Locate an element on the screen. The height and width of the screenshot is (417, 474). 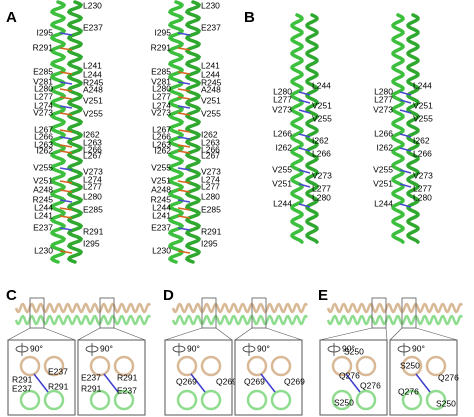
residue-label: E285 is located at coordinates (211, 209).